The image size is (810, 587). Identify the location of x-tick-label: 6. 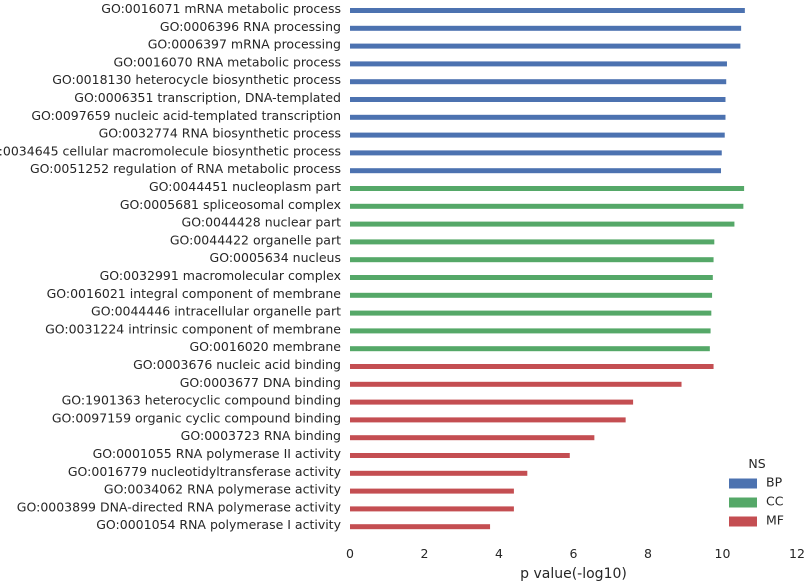
(574, 553).